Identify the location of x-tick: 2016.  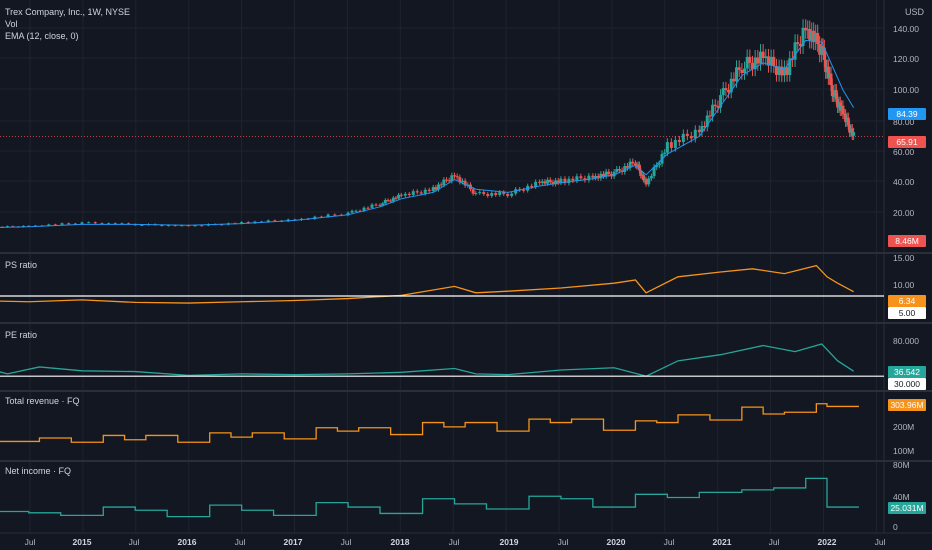
(187, 542).